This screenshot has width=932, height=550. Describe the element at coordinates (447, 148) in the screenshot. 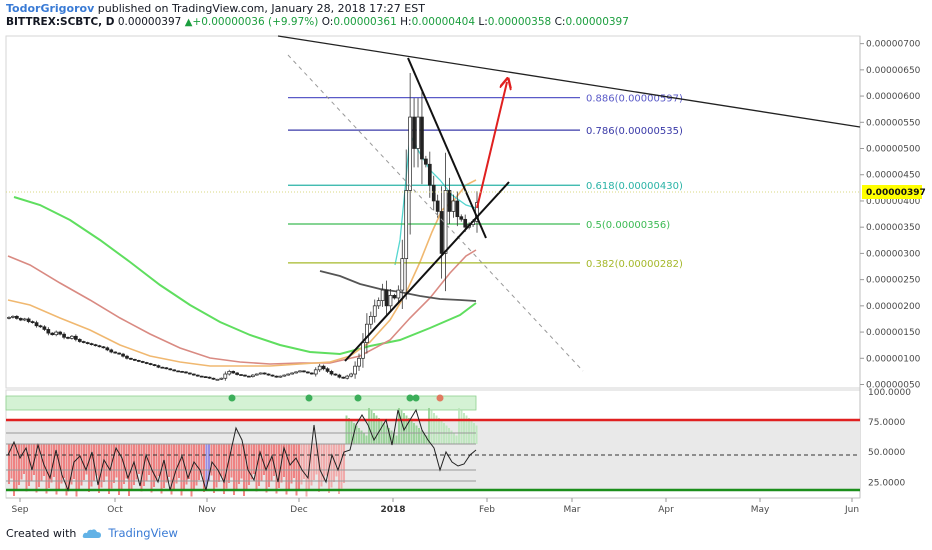

I see `triangle-upper-line` at that location.